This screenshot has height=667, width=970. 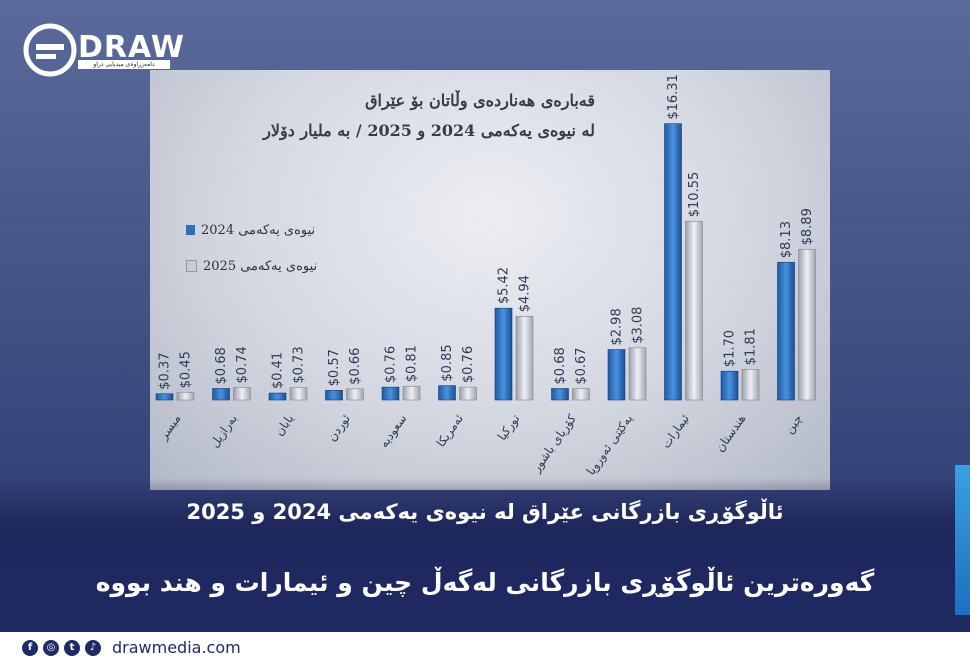 What do you see at coordinates (468, 364) in the screenshot?
I see `data-label-2025-5: $0.76` at bounding box center [468, 364].